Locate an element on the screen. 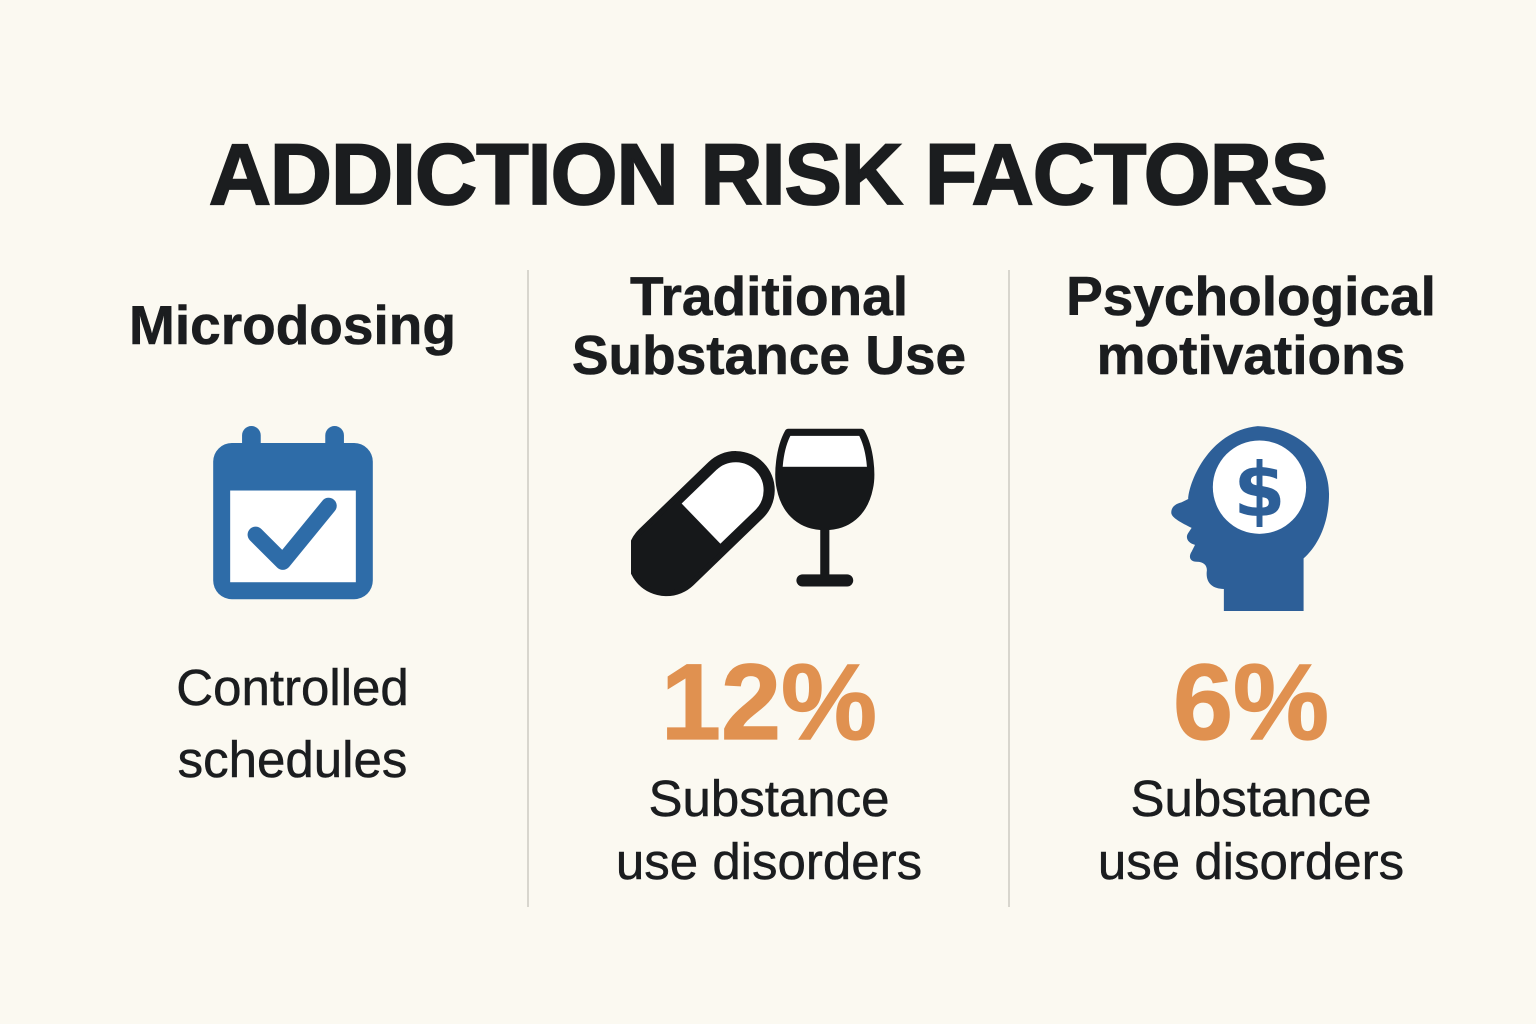 The image size is (1536, 1024). column-heading: Traditional Substance Use is located at coordinates (769, 325).